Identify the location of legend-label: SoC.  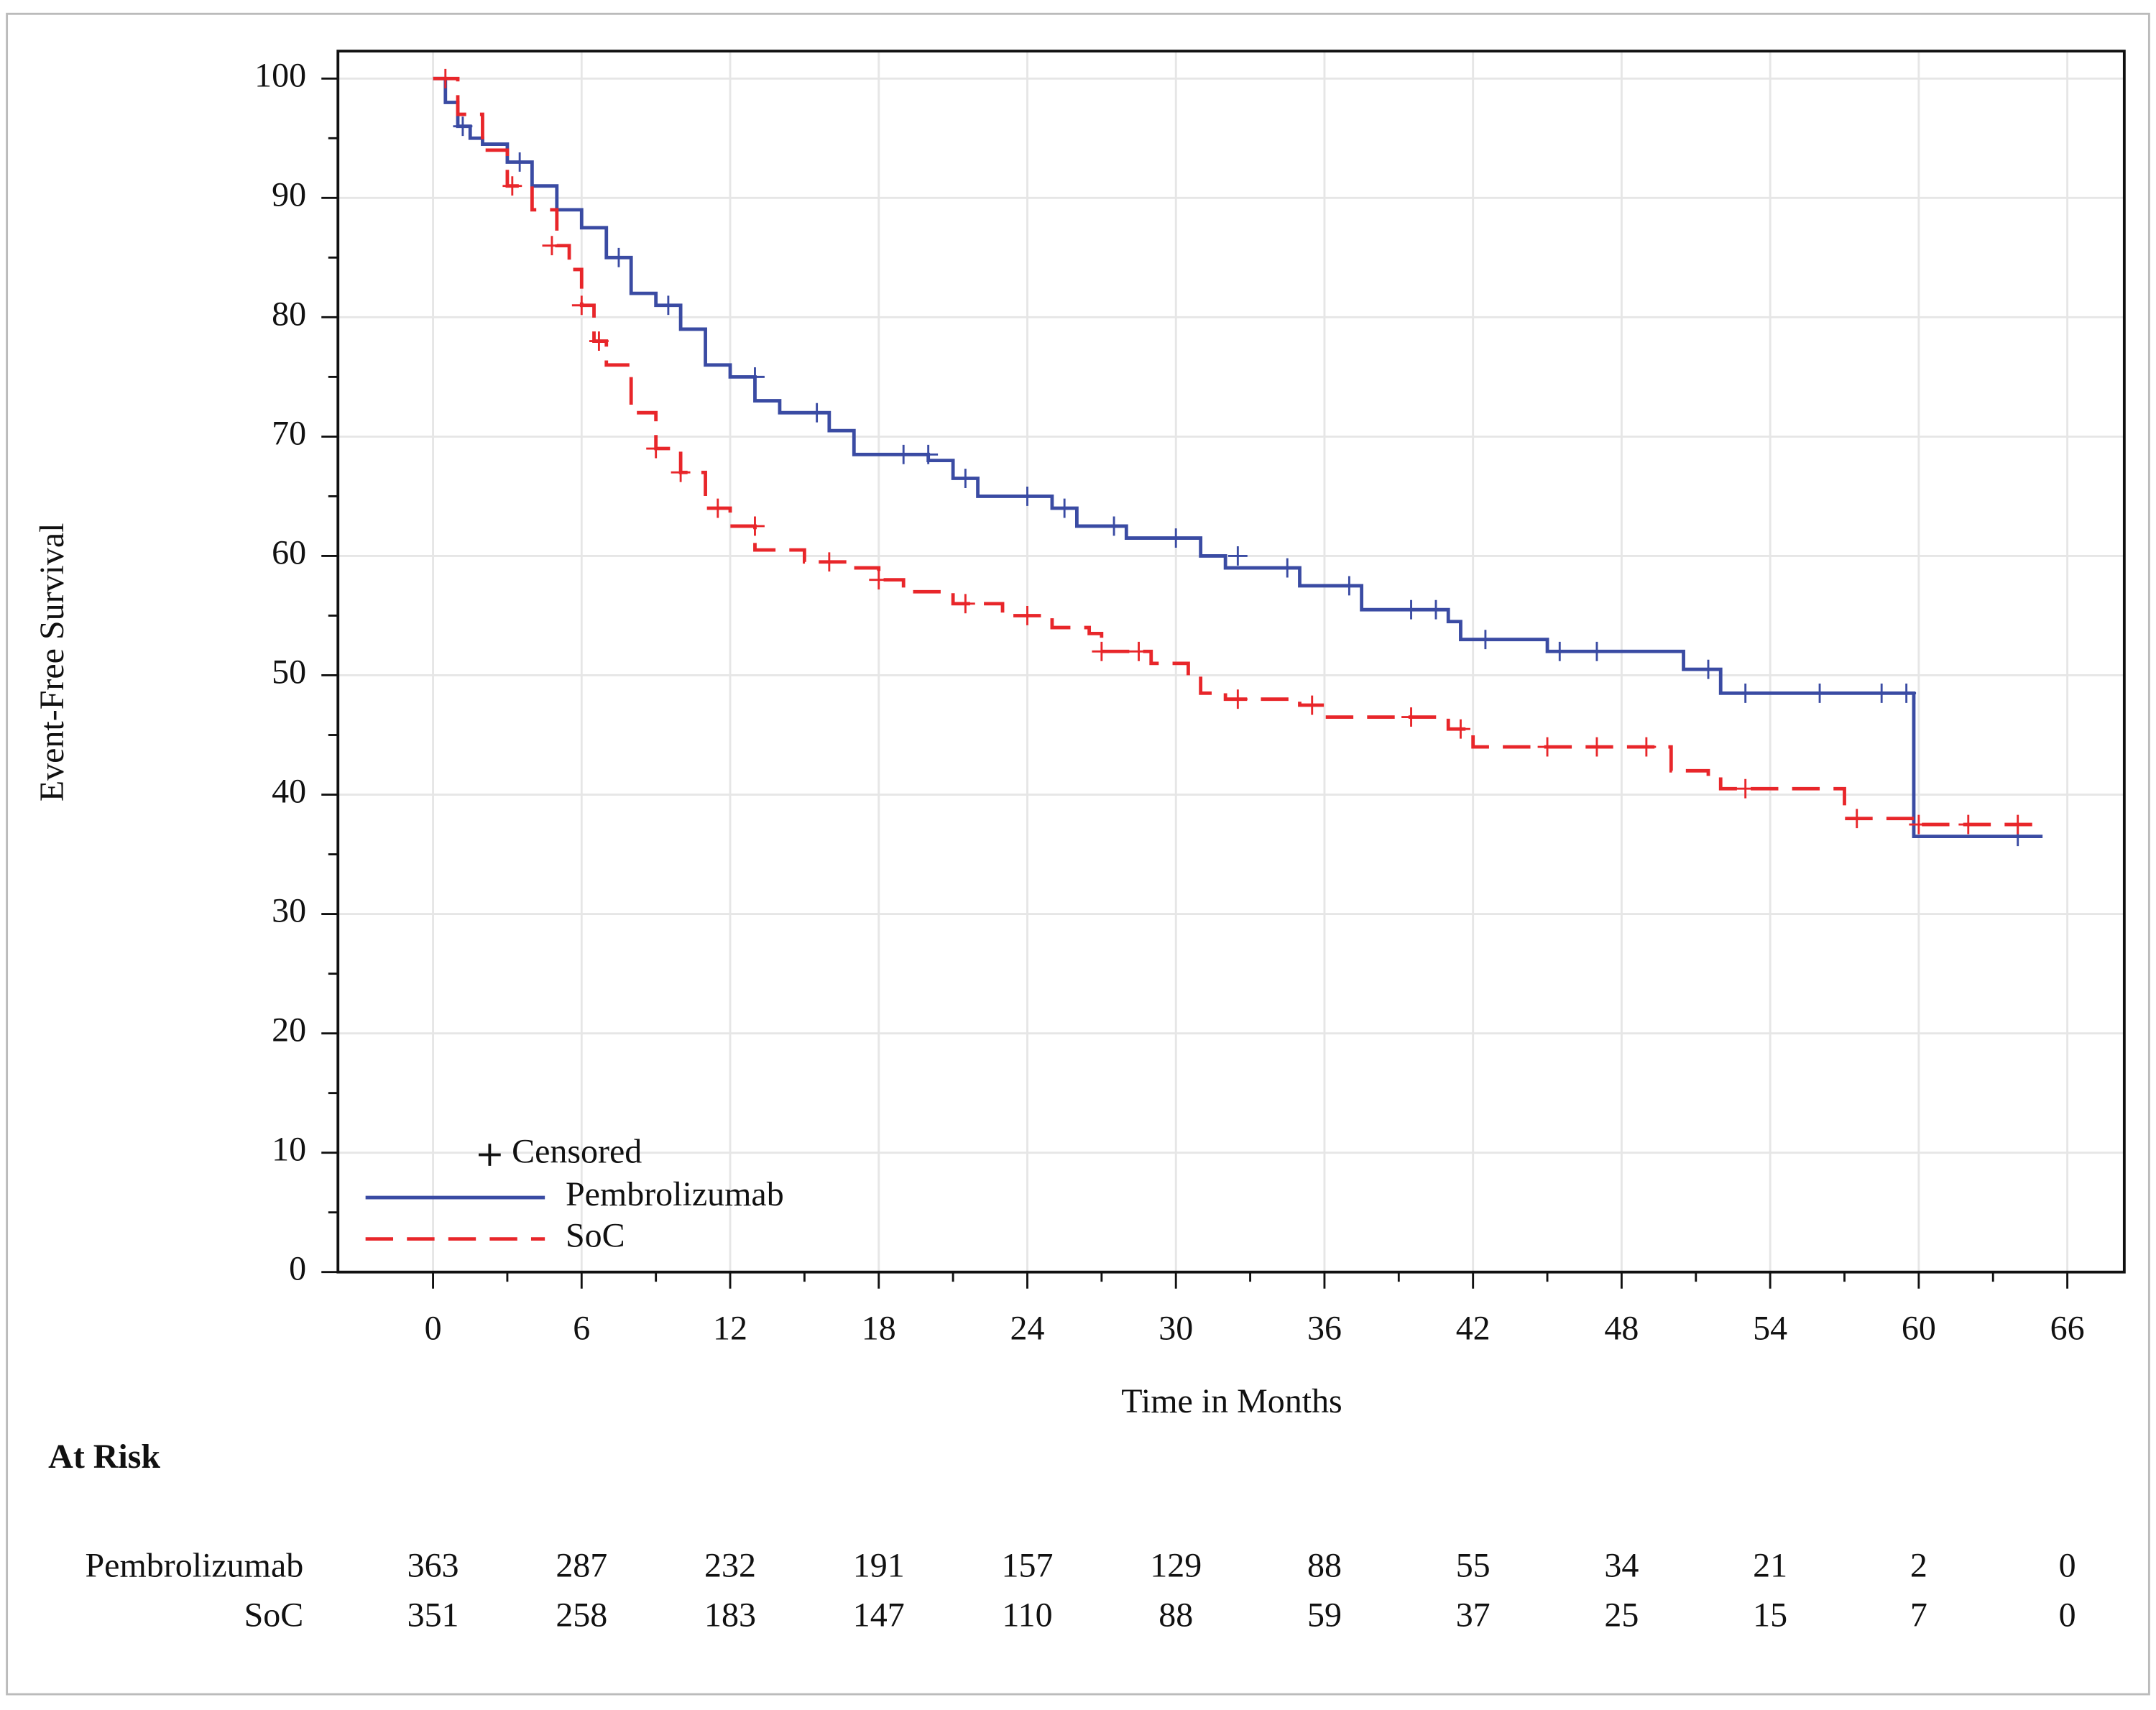
(595, 1236).